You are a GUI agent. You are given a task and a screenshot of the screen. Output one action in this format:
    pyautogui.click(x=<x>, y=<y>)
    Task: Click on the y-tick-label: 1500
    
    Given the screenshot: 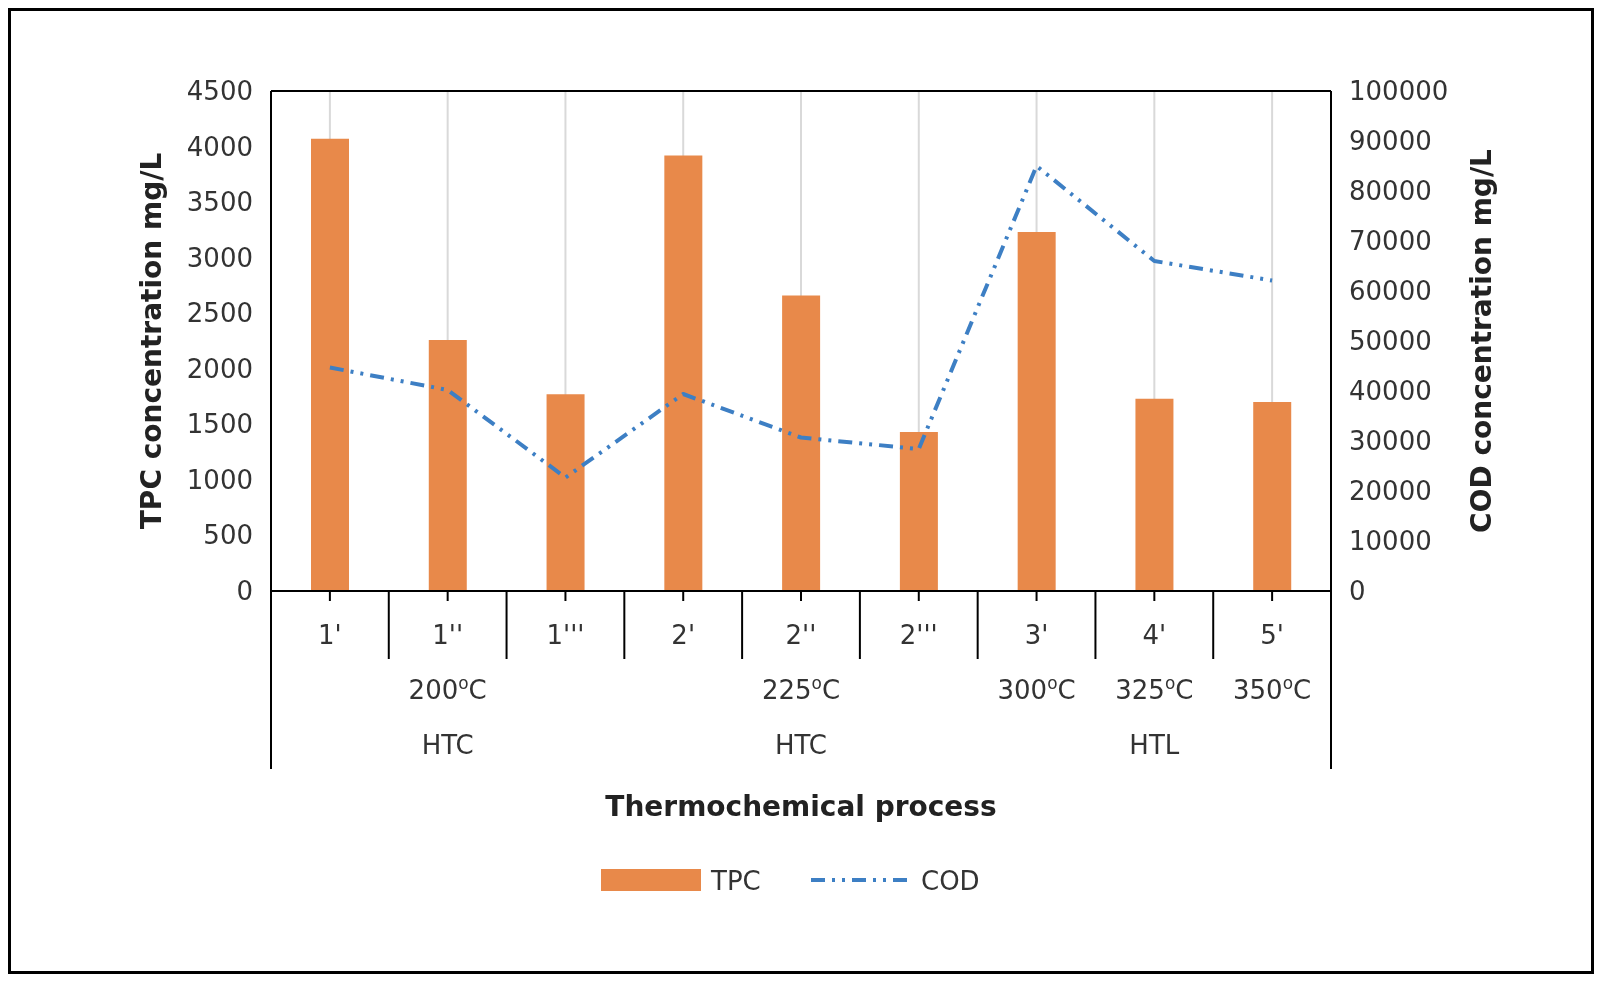 What is the action you would take?
    pyautogui.click(x=219, y=424)
    